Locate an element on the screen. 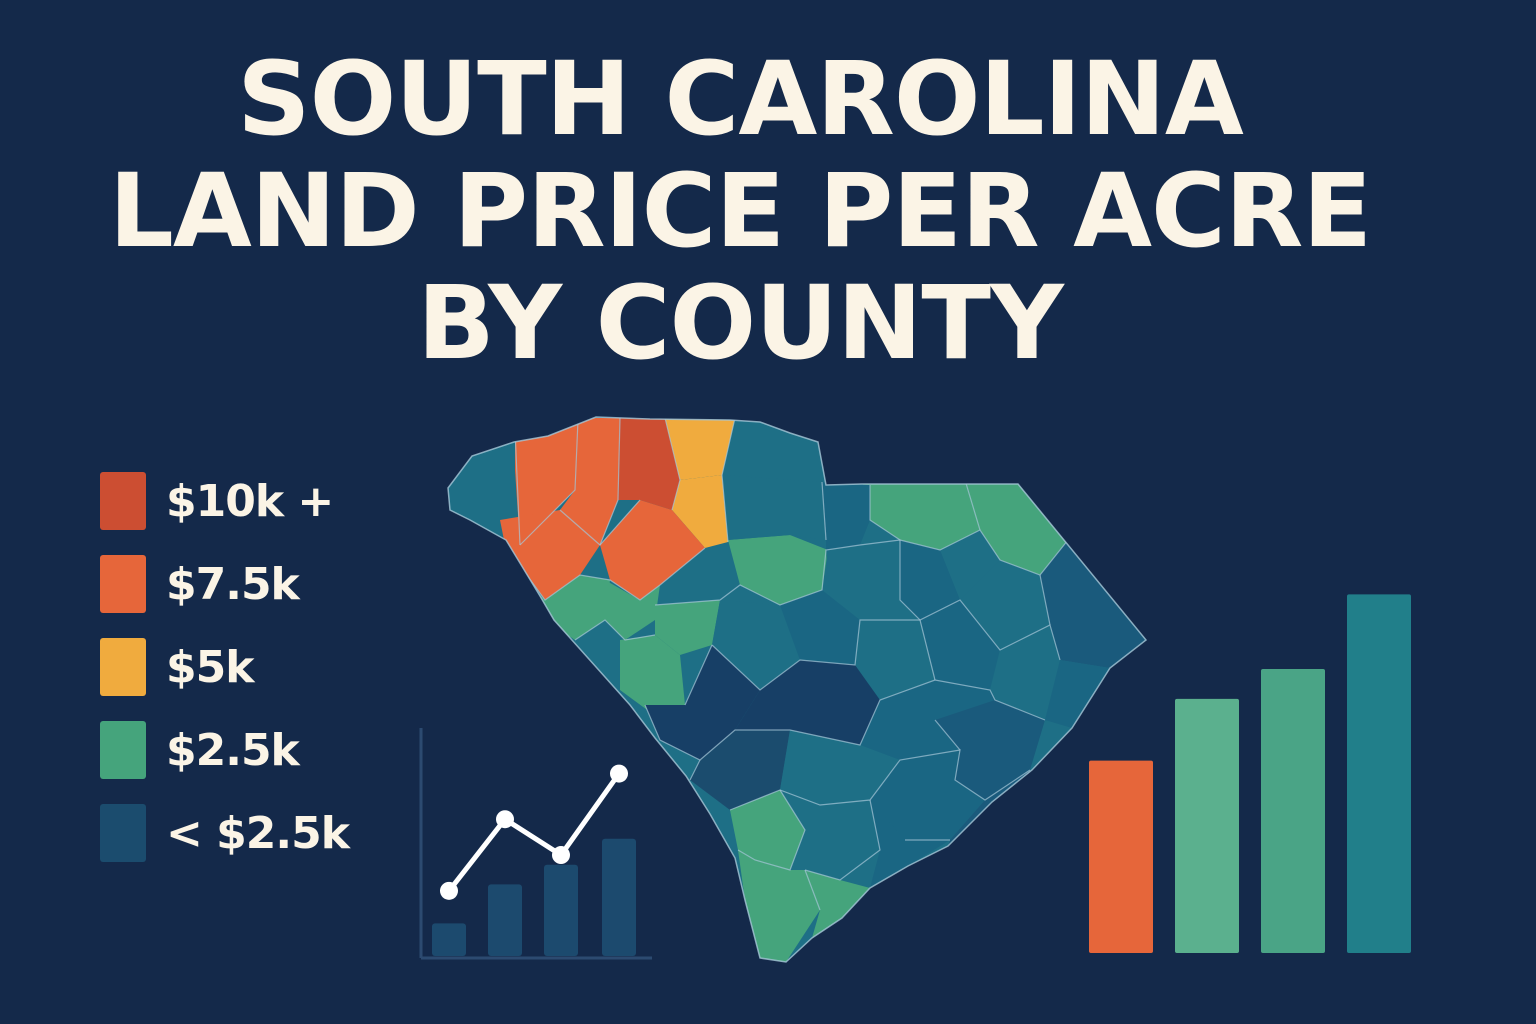 The height and width of the screenshot is (1024, 1536). county-fairfield-richland is located at coordinates (756, 645).